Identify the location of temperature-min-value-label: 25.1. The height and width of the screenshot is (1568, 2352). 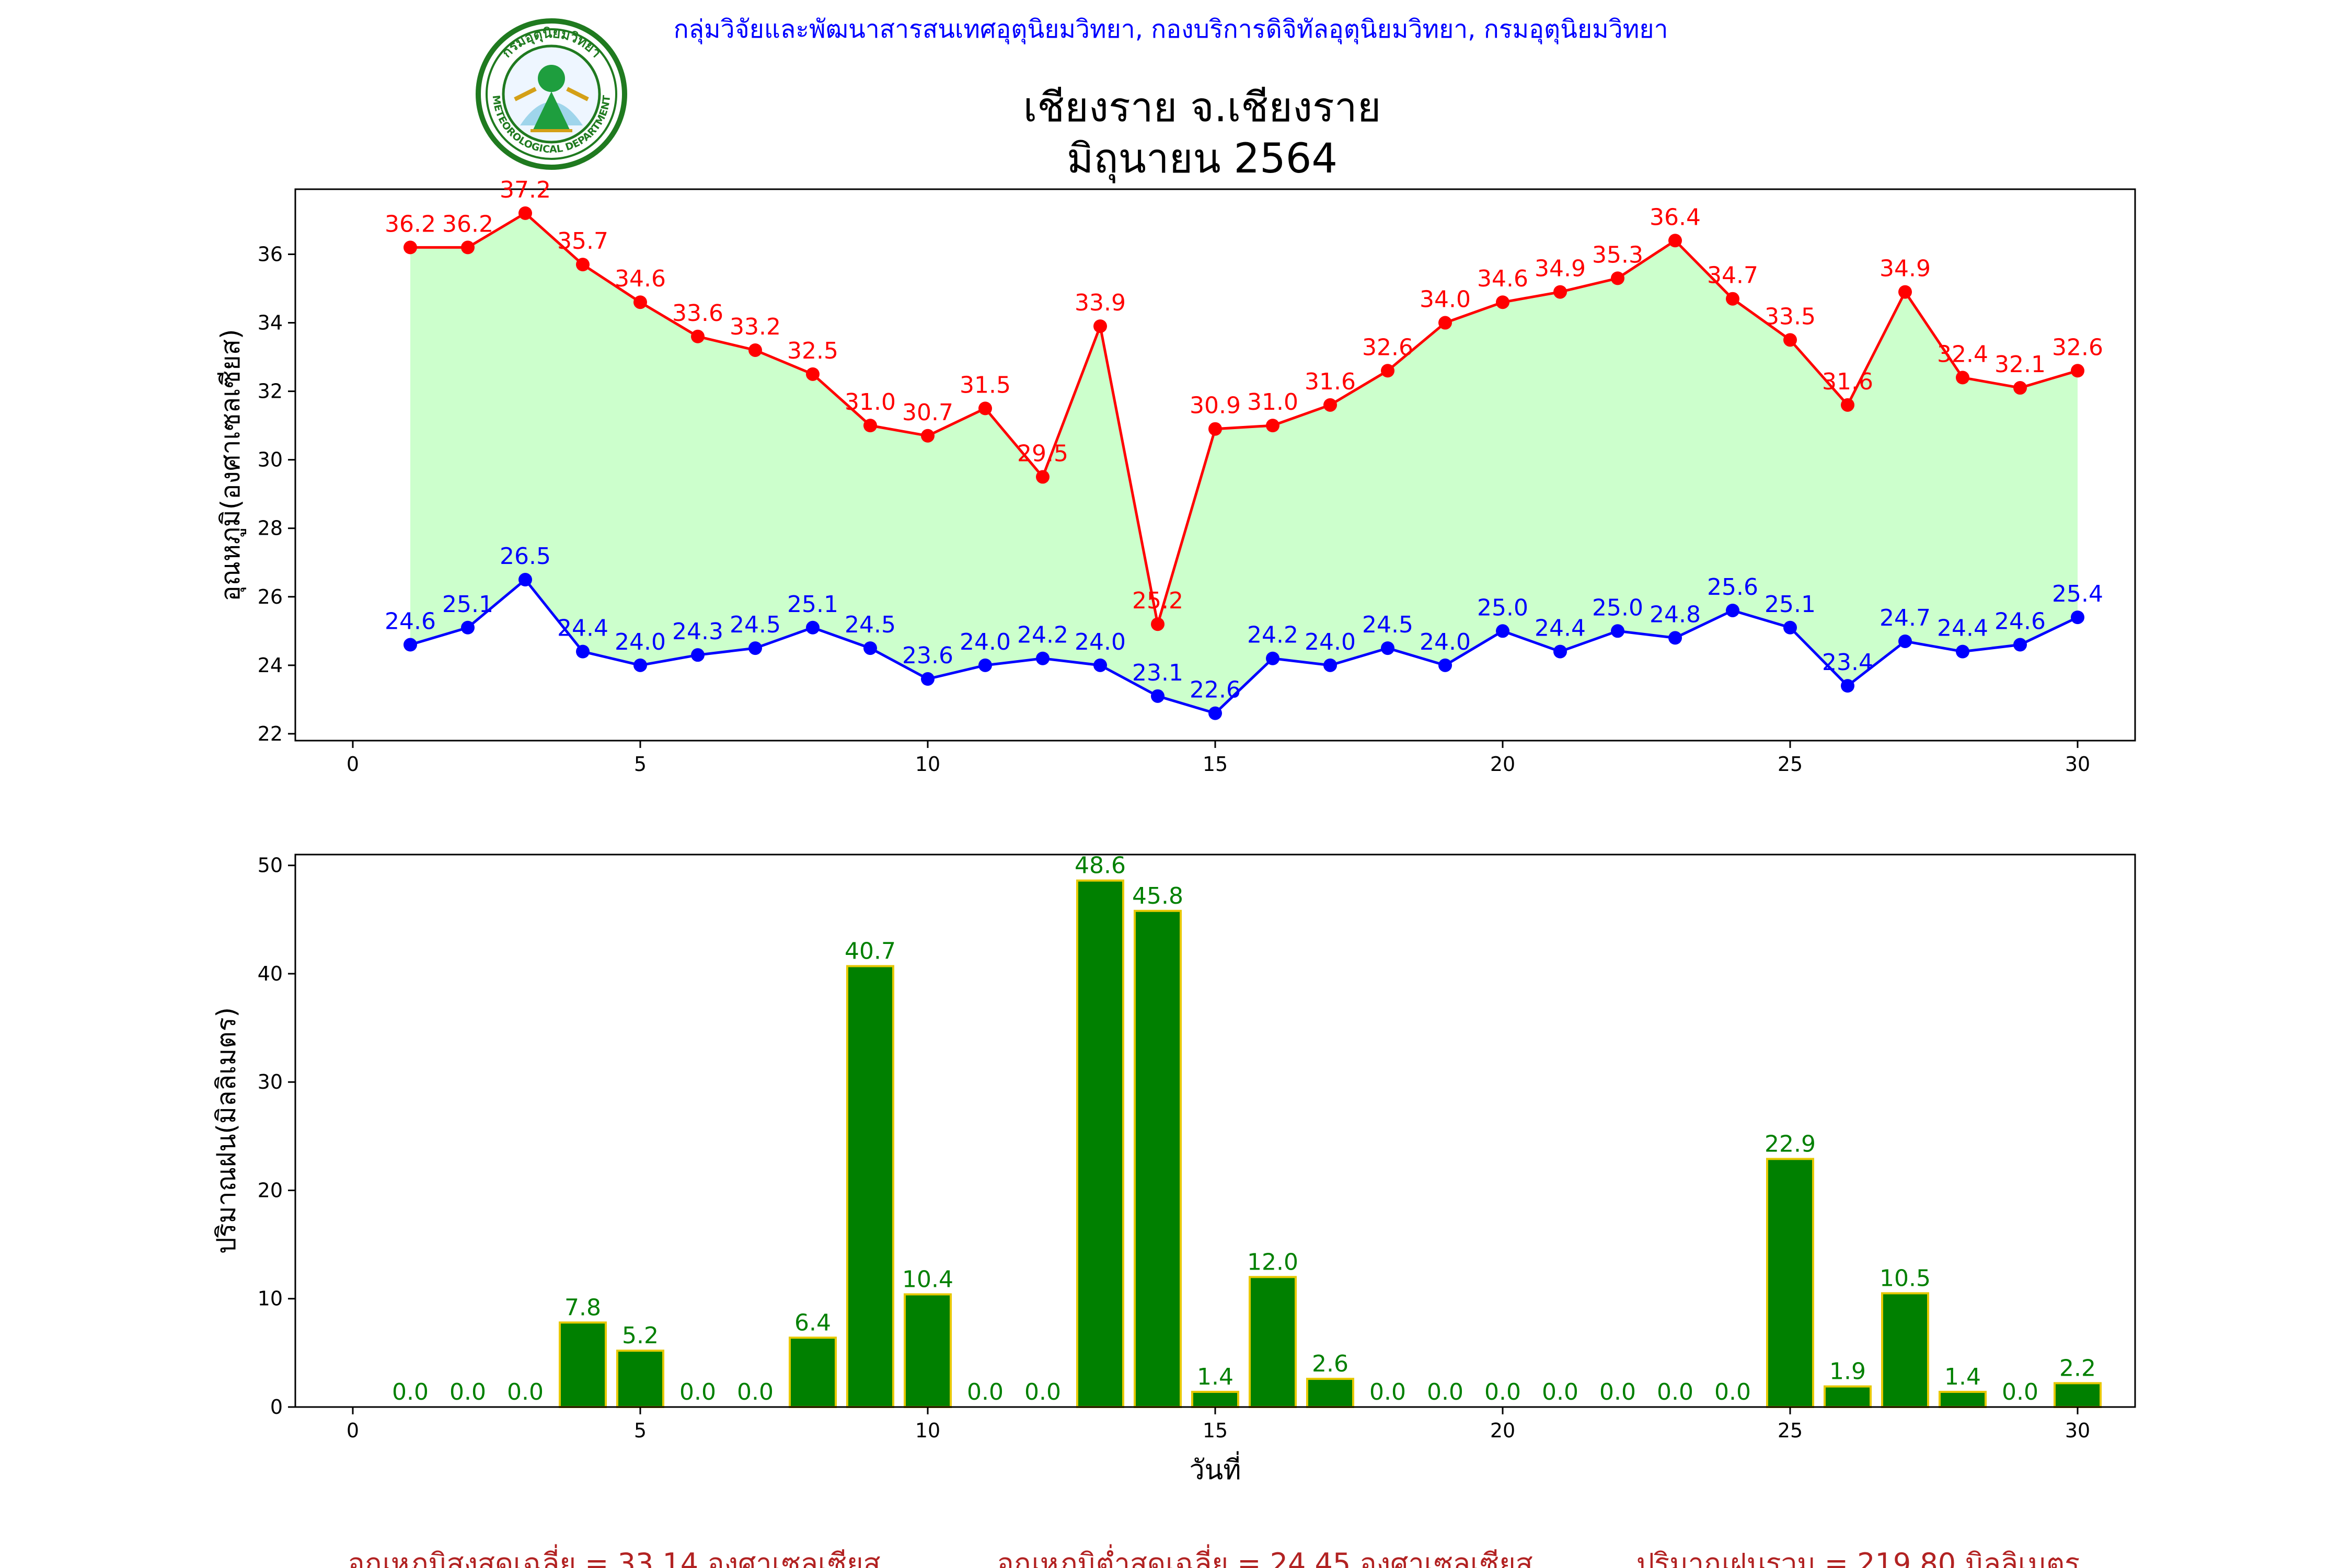
(467, 604).